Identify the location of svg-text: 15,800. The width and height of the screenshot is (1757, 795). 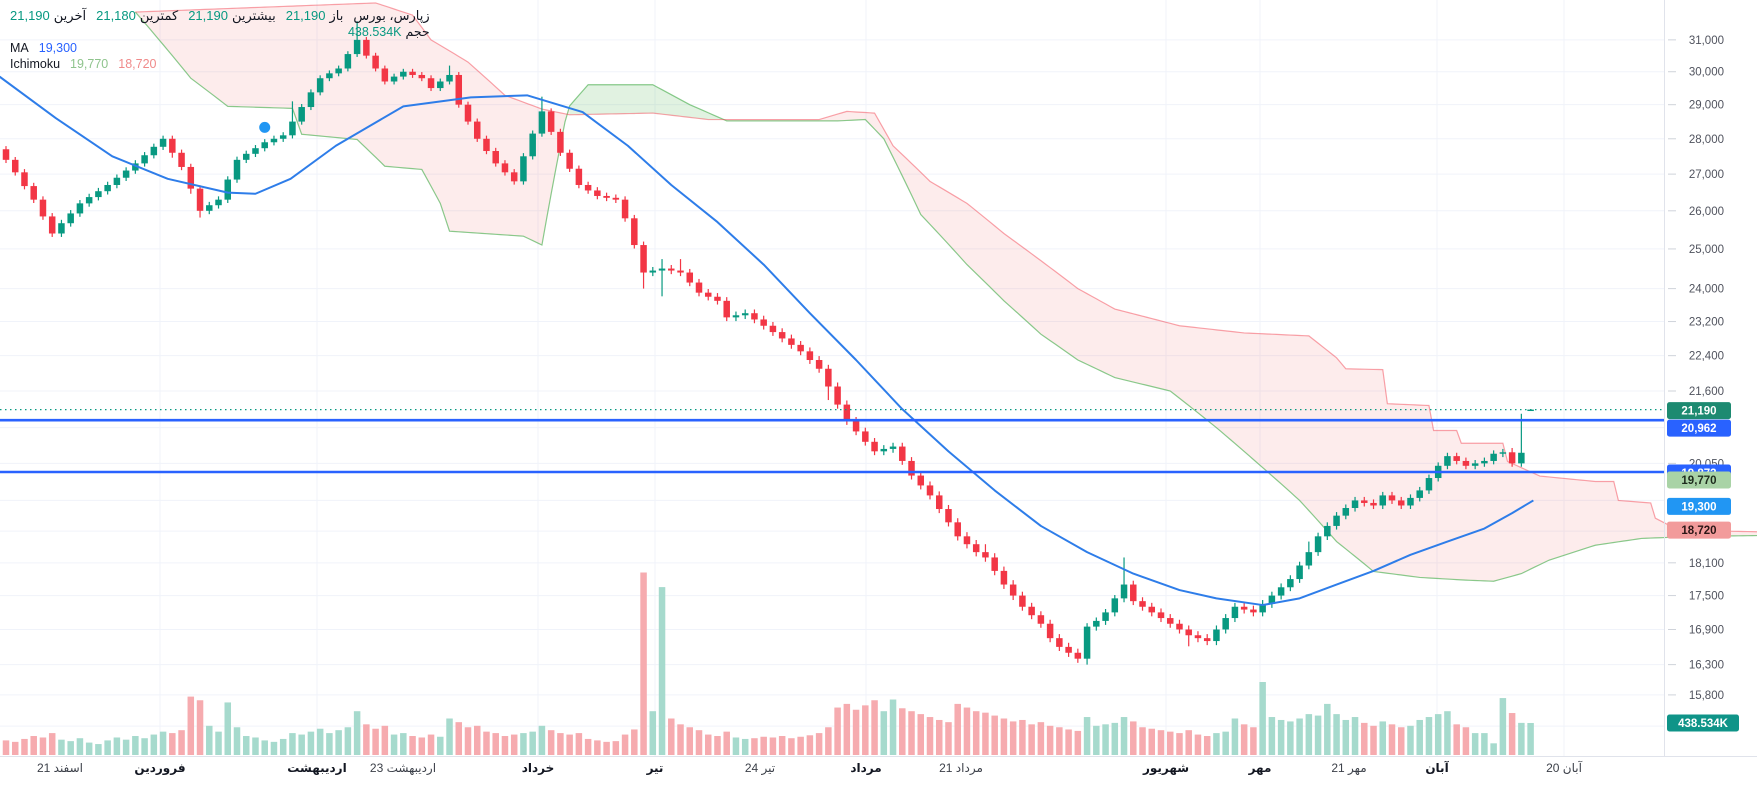
(1706, 696).